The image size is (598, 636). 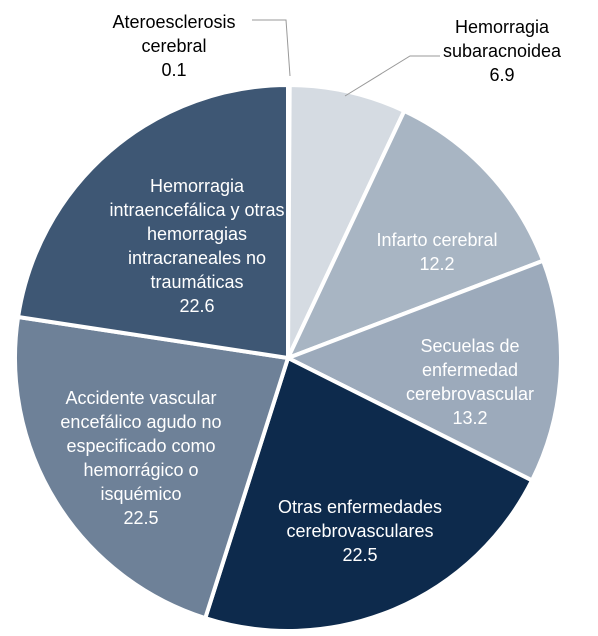 What do you see at coordinates (437, 252) in the screenshot?
I see `slice-label: Infarto cerebral 12.2` at bounding box center [437, 252].